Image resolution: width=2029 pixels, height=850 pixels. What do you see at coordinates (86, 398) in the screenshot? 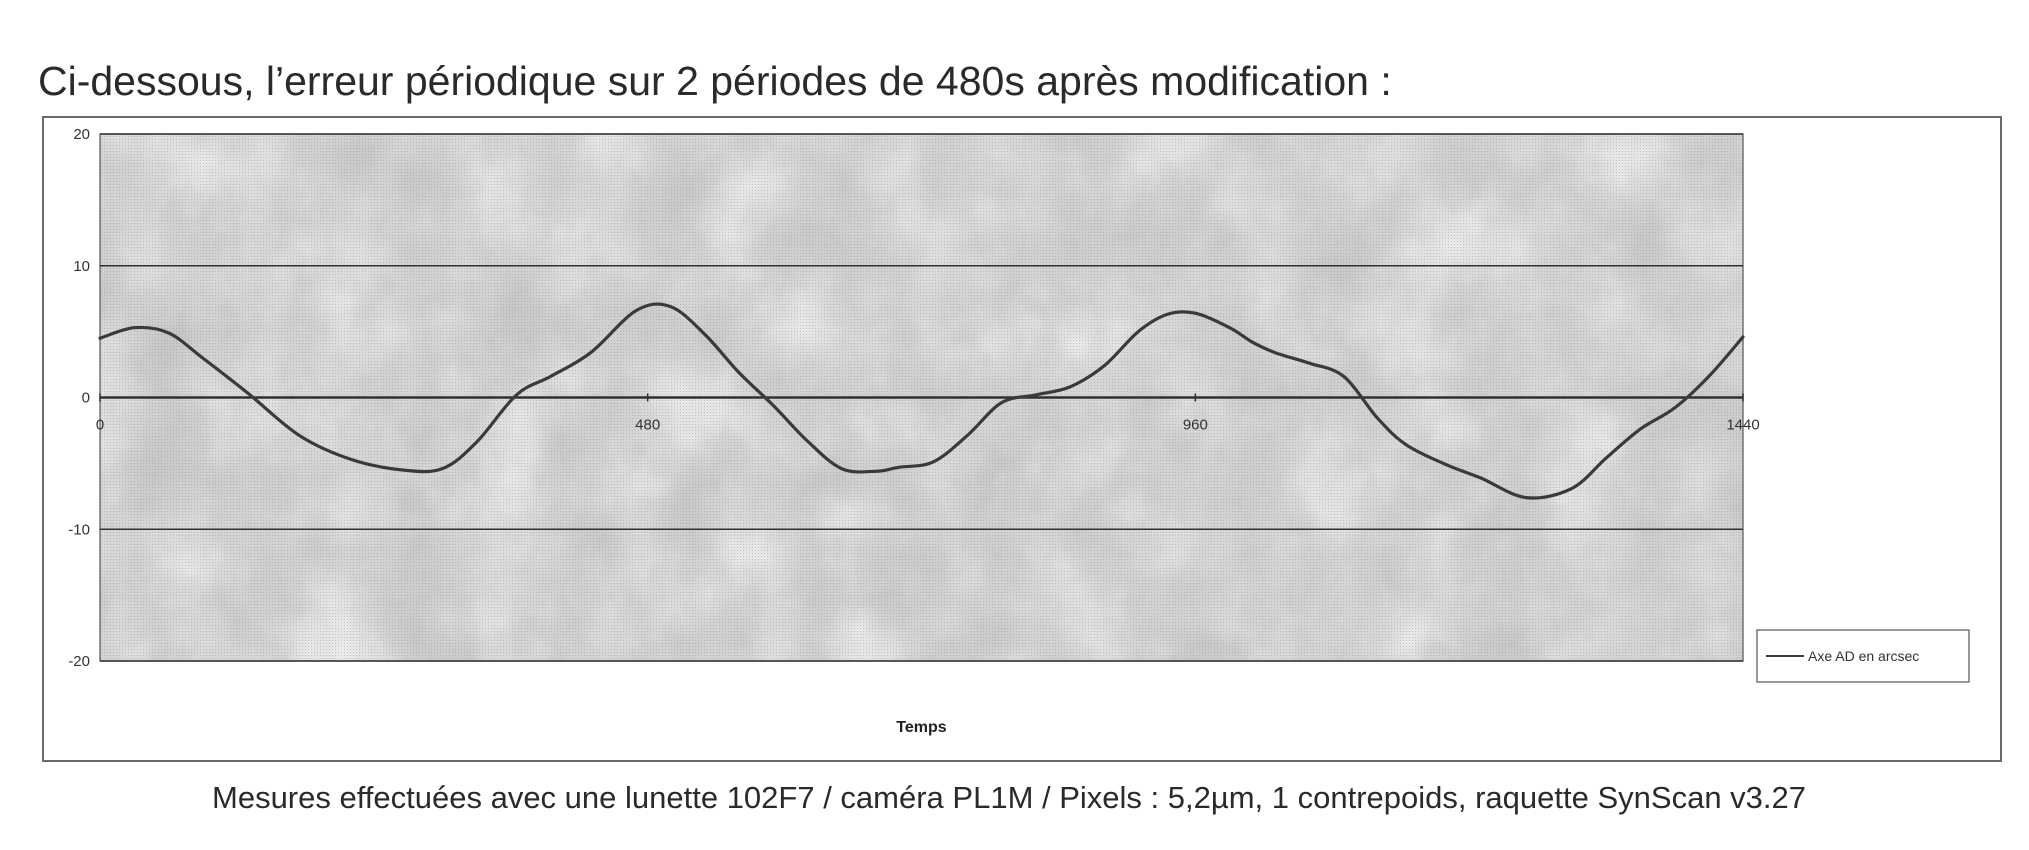
I see `y-tick-label-0: 0` at bounding box center [86, 398].